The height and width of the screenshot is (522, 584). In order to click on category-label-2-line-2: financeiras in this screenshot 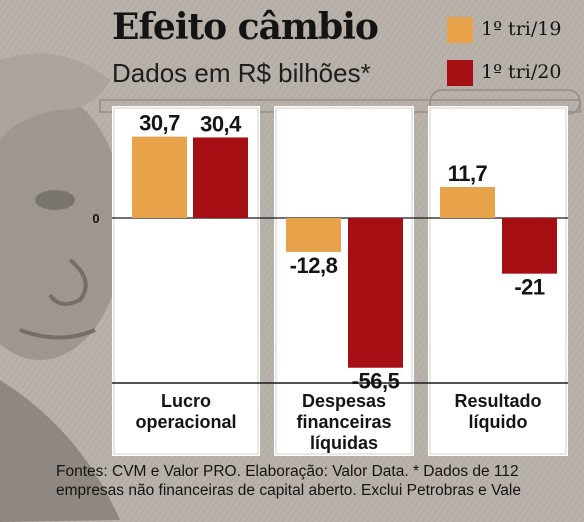, I will do `click(343, 422)`.